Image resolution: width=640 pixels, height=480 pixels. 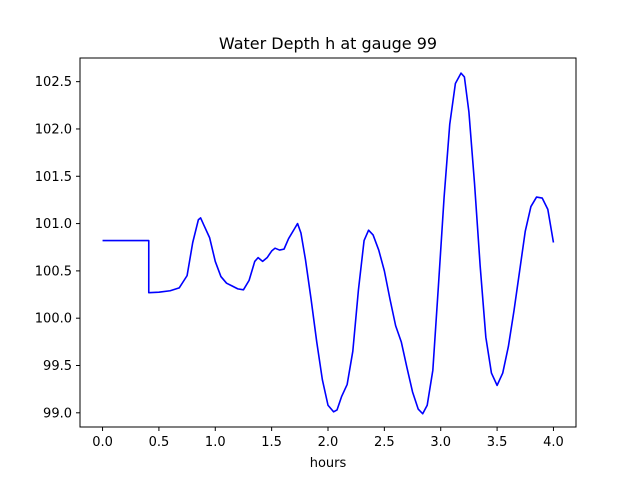 I want to click on y-tick-label: 102.5, so click(x=53, y=82).